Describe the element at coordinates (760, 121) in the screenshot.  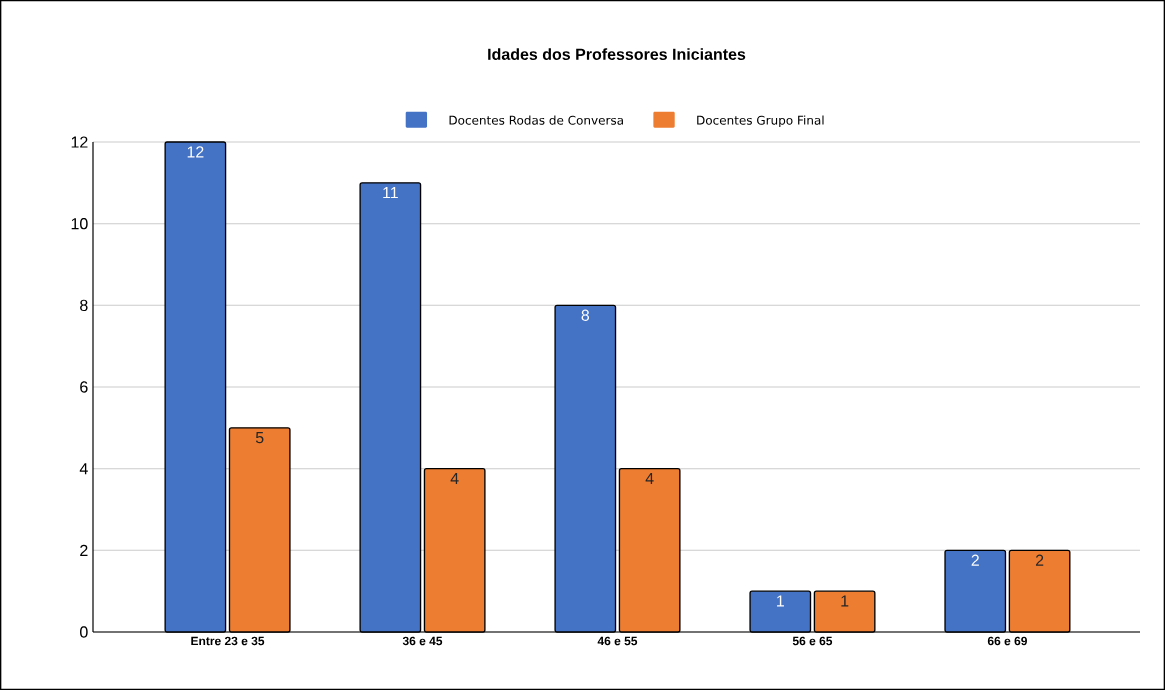
I see `legend-label: Docentes Grupo Final` at that location.